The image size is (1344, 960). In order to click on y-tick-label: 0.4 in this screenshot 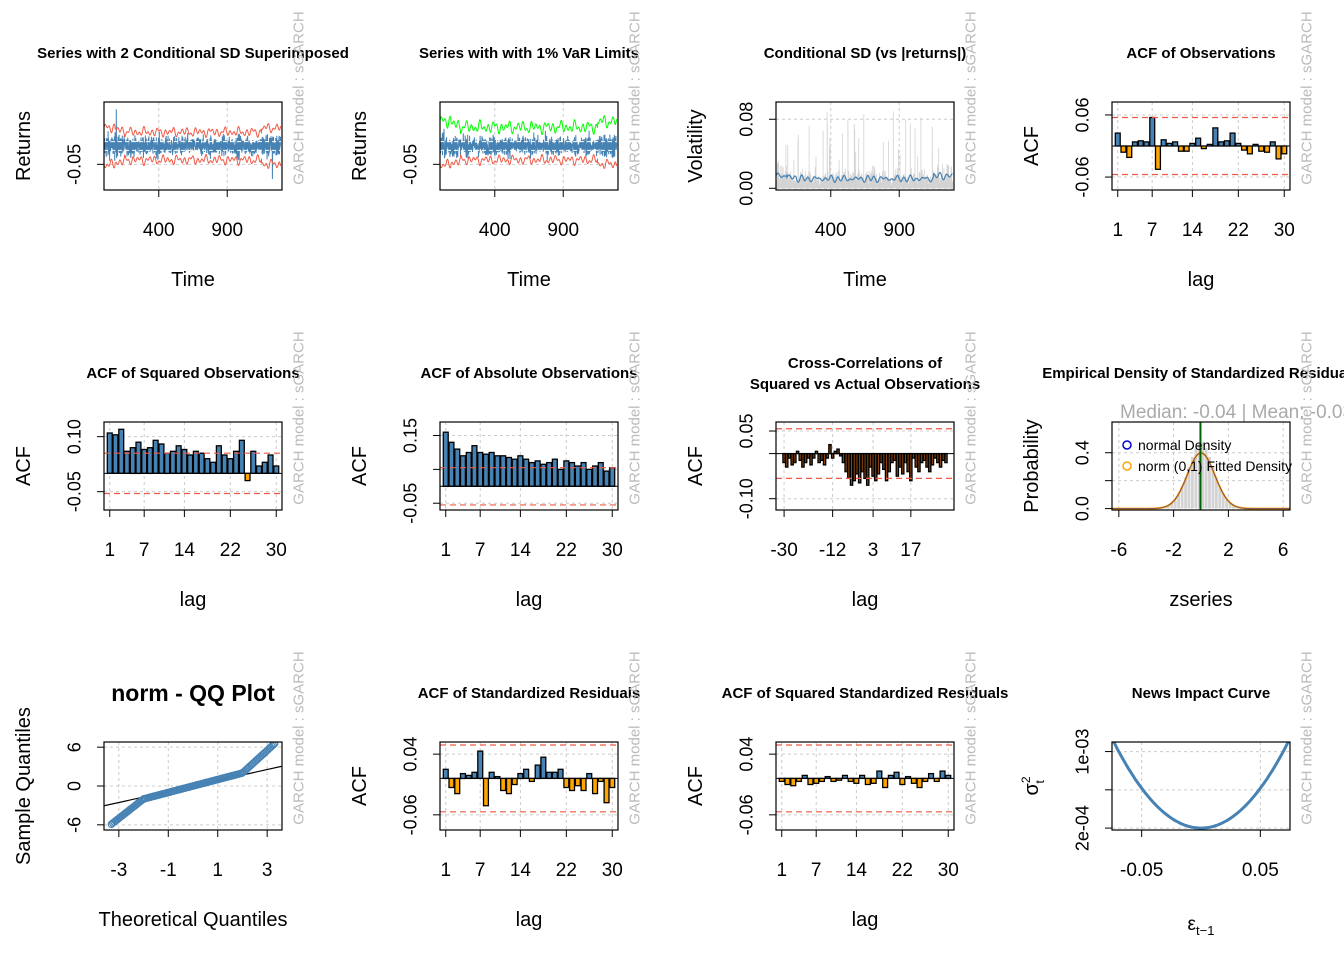, I will do `click(1082, 452)`.